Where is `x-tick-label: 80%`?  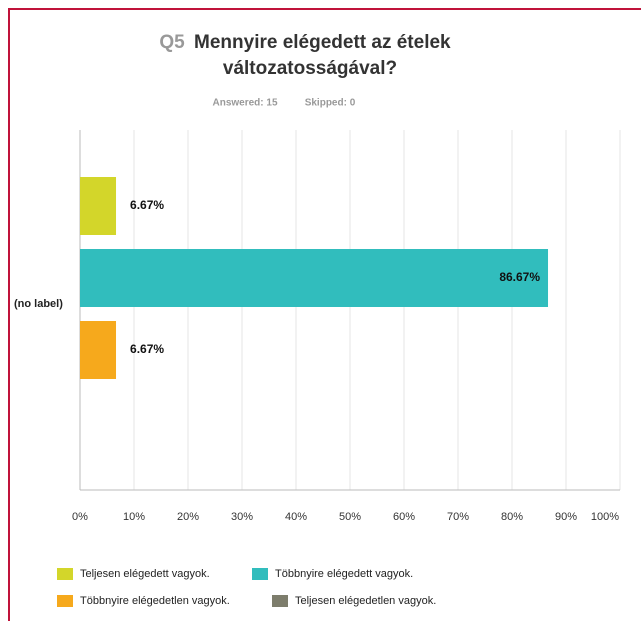 x-tick-label: 80% is located at coordinates (512, 517).